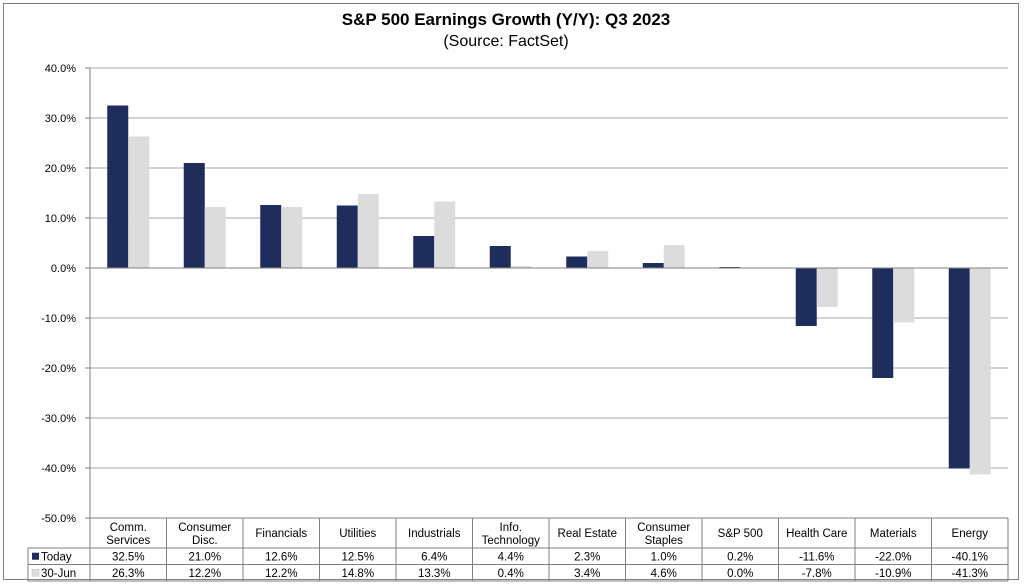 Image resolution: width=1024 pixels, height=585 pixels. What do you see at coordinates (664, 557) in the screenshot?
I see `data-label: 1.0%` at bounding box center [664, 557].